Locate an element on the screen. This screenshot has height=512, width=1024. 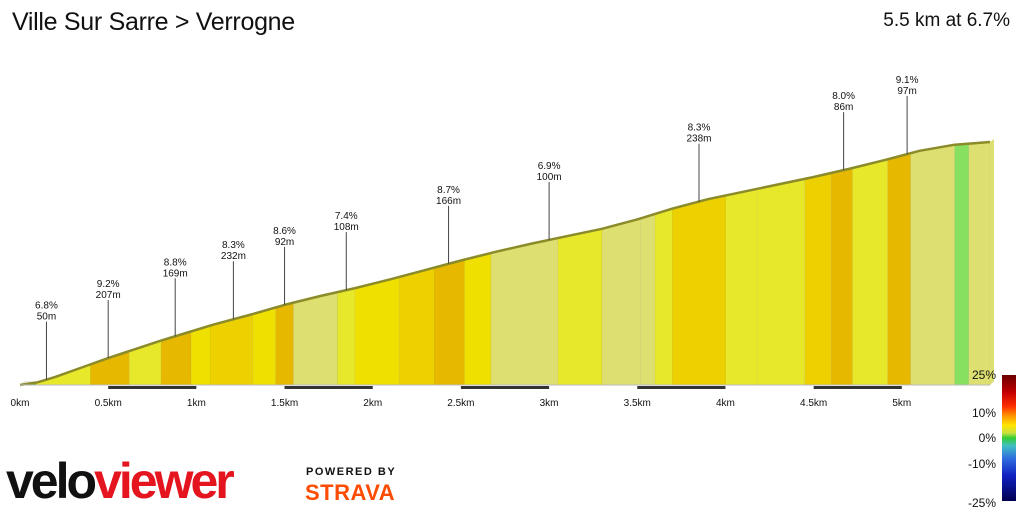
scale-label-min: -25% is located at coordinates (981, 503).